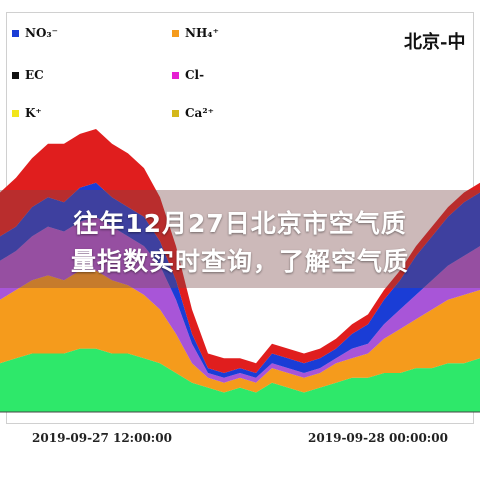  Describe the element at coordinates (33, 113) in the screenshot. I see `legend-label-k: K⁺` at that location.